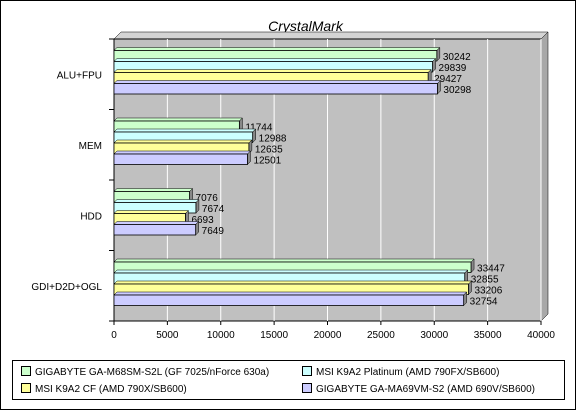  What do you see at coordinates (273, 139) in the screenshot?
I see `bar-value-label: 12988` at bounding box center [273, 139].